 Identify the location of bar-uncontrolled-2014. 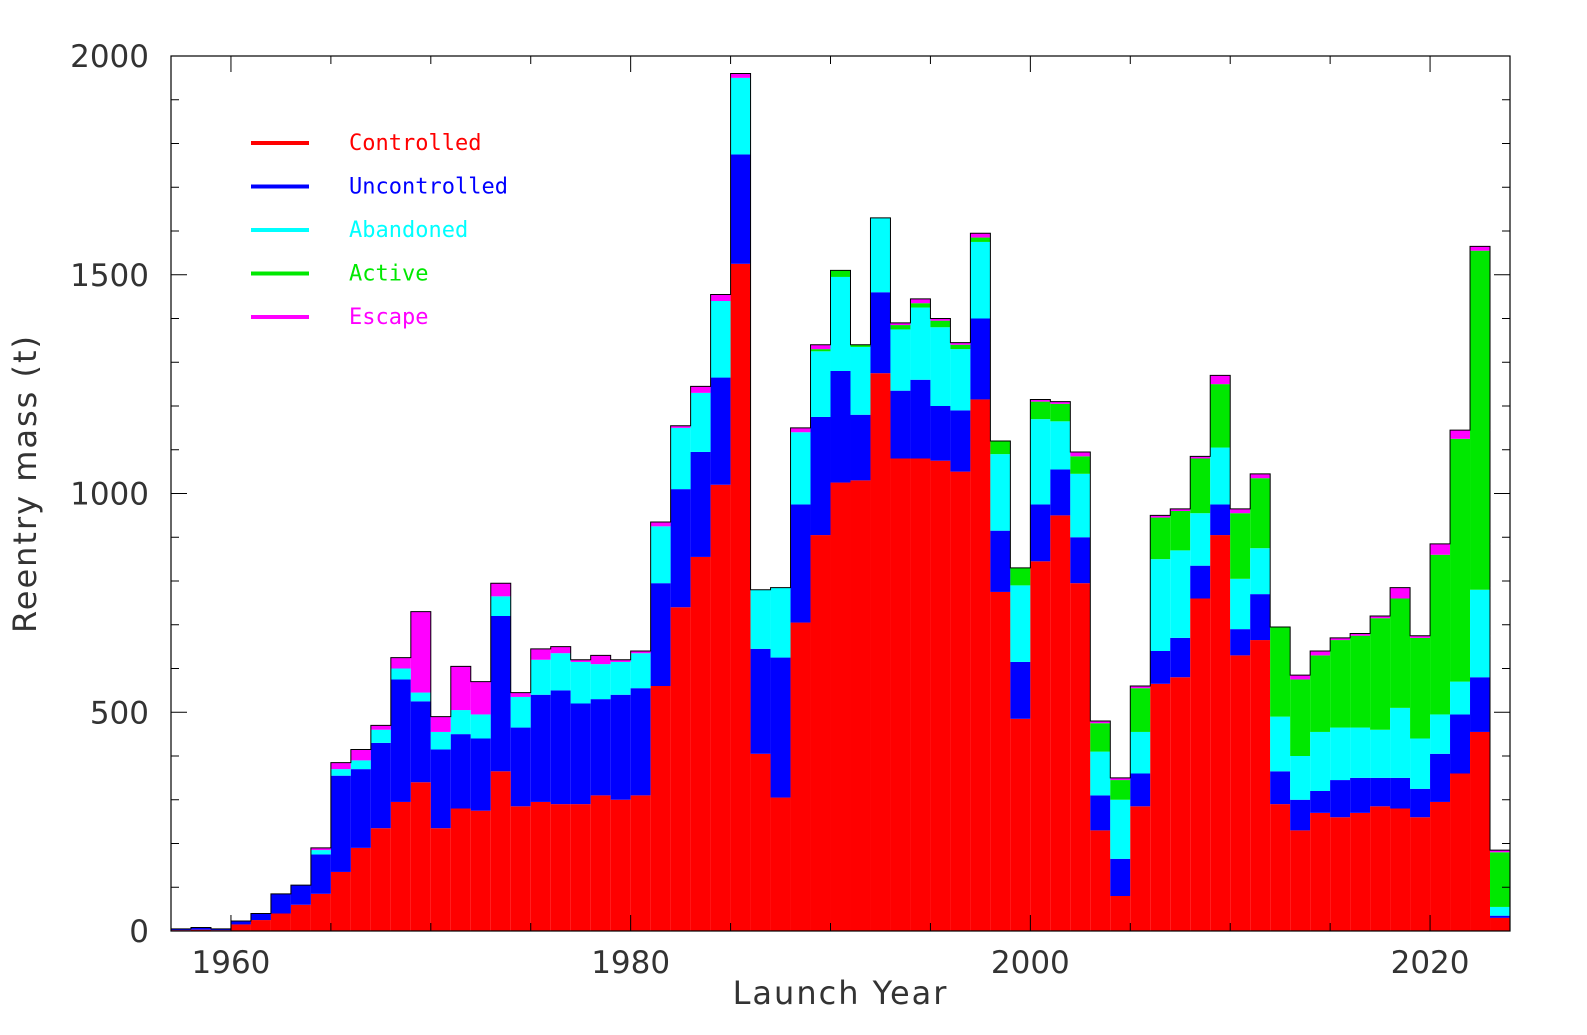
(1320, 802).